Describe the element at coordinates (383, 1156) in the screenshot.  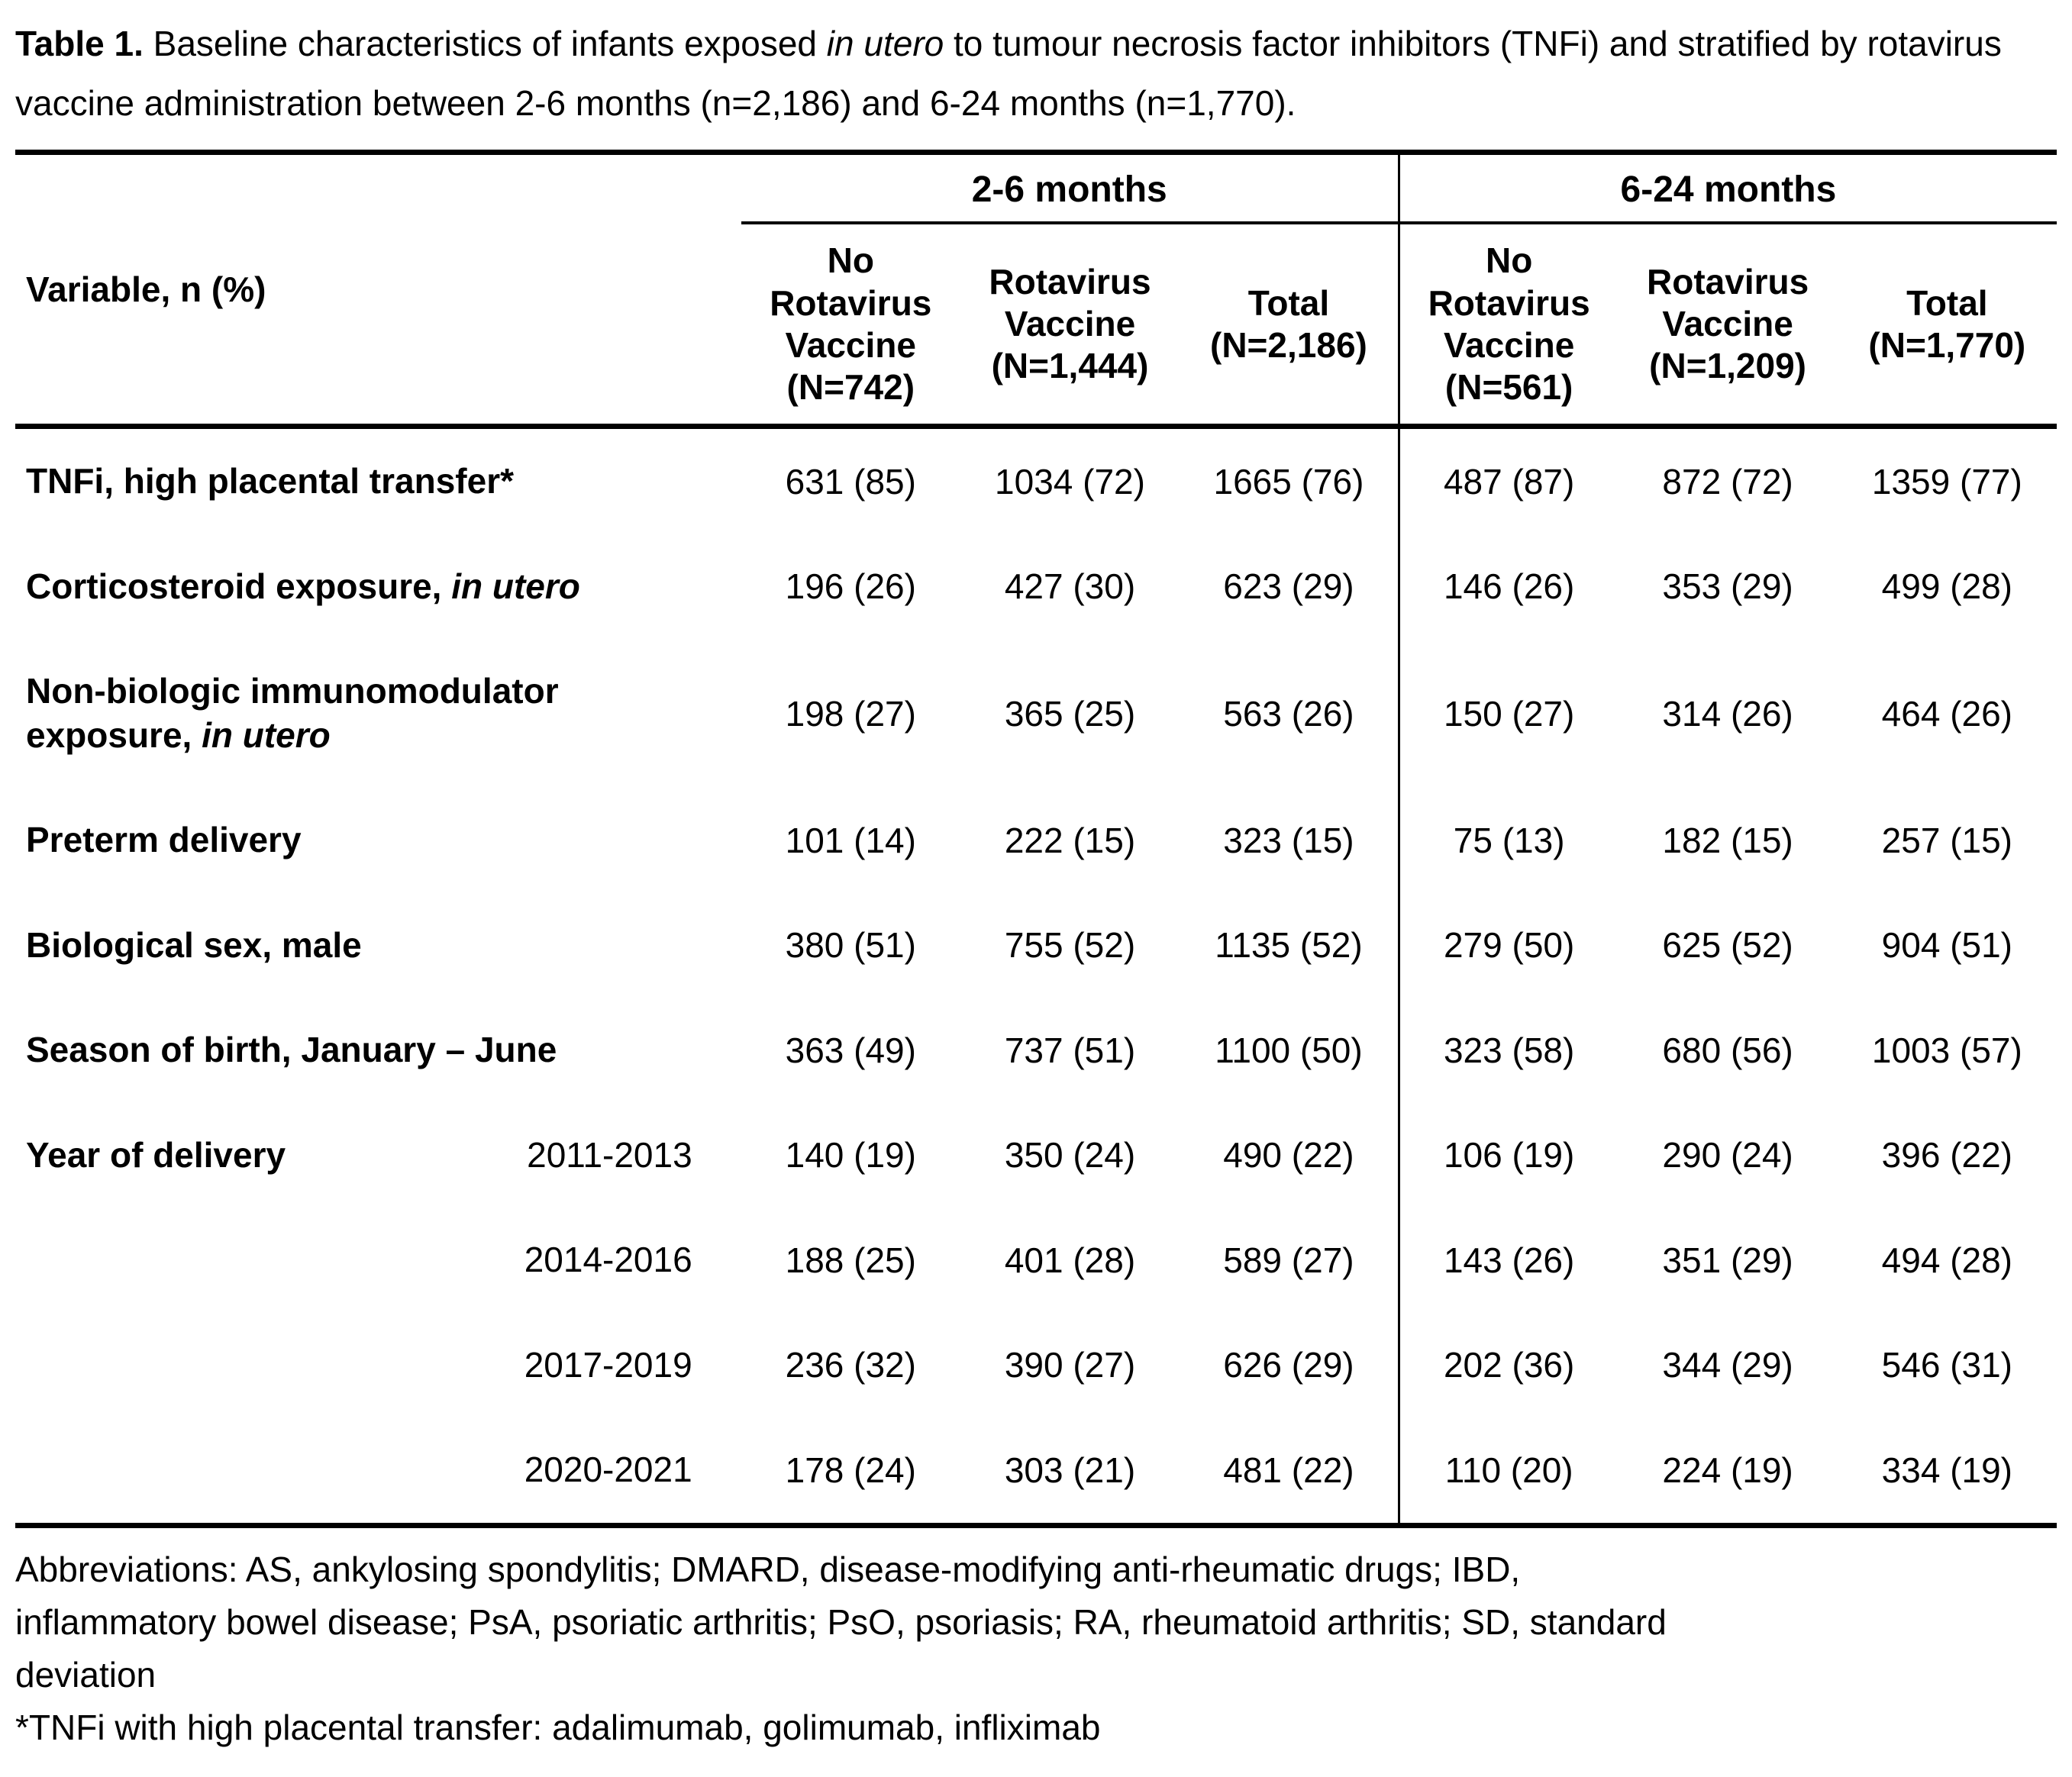
I see `row-label-wrap: Year of delivery 2011-2013` at that location.